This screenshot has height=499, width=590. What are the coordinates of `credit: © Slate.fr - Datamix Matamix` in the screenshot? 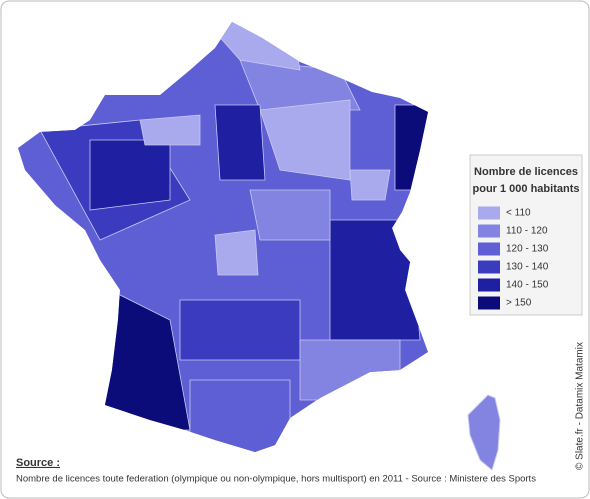 It's located at (580, 406).